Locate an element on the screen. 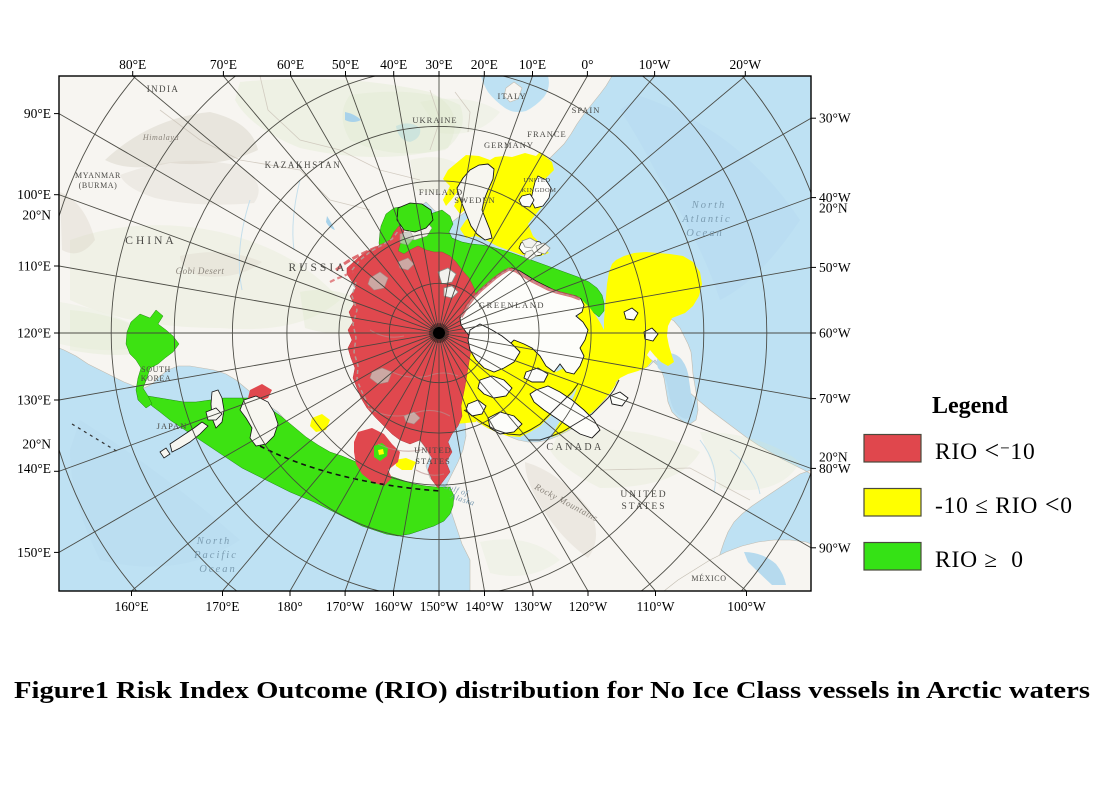 Image resolution: width=1107 pixels, height=807 pixels. svg-text: 120°W is located at coordinates (588, 606).